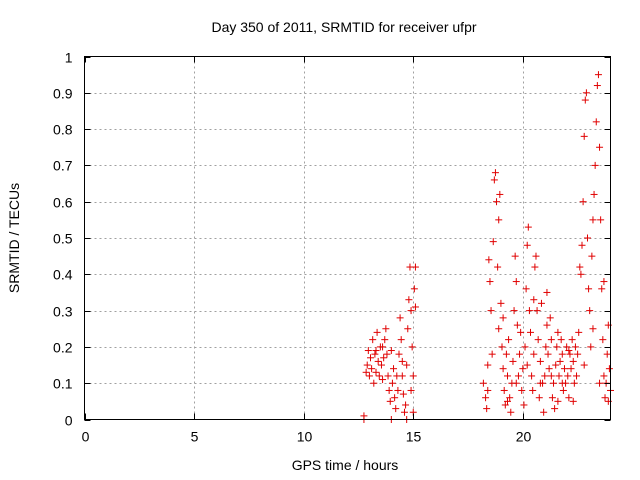 The width and height of the screenshot is (640, 480). What do you see at coordinates (69, 421) in the screenshot?
I see `y-tick-label: 0` at bounding box center [69, 421].